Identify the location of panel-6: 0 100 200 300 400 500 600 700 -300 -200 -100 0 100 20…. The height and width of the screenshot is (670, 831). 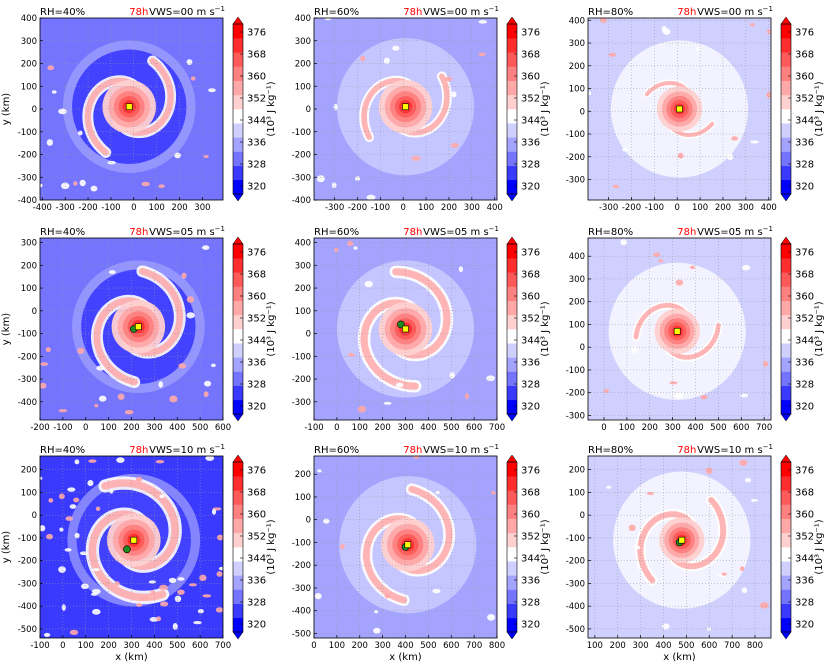
(695, 329).